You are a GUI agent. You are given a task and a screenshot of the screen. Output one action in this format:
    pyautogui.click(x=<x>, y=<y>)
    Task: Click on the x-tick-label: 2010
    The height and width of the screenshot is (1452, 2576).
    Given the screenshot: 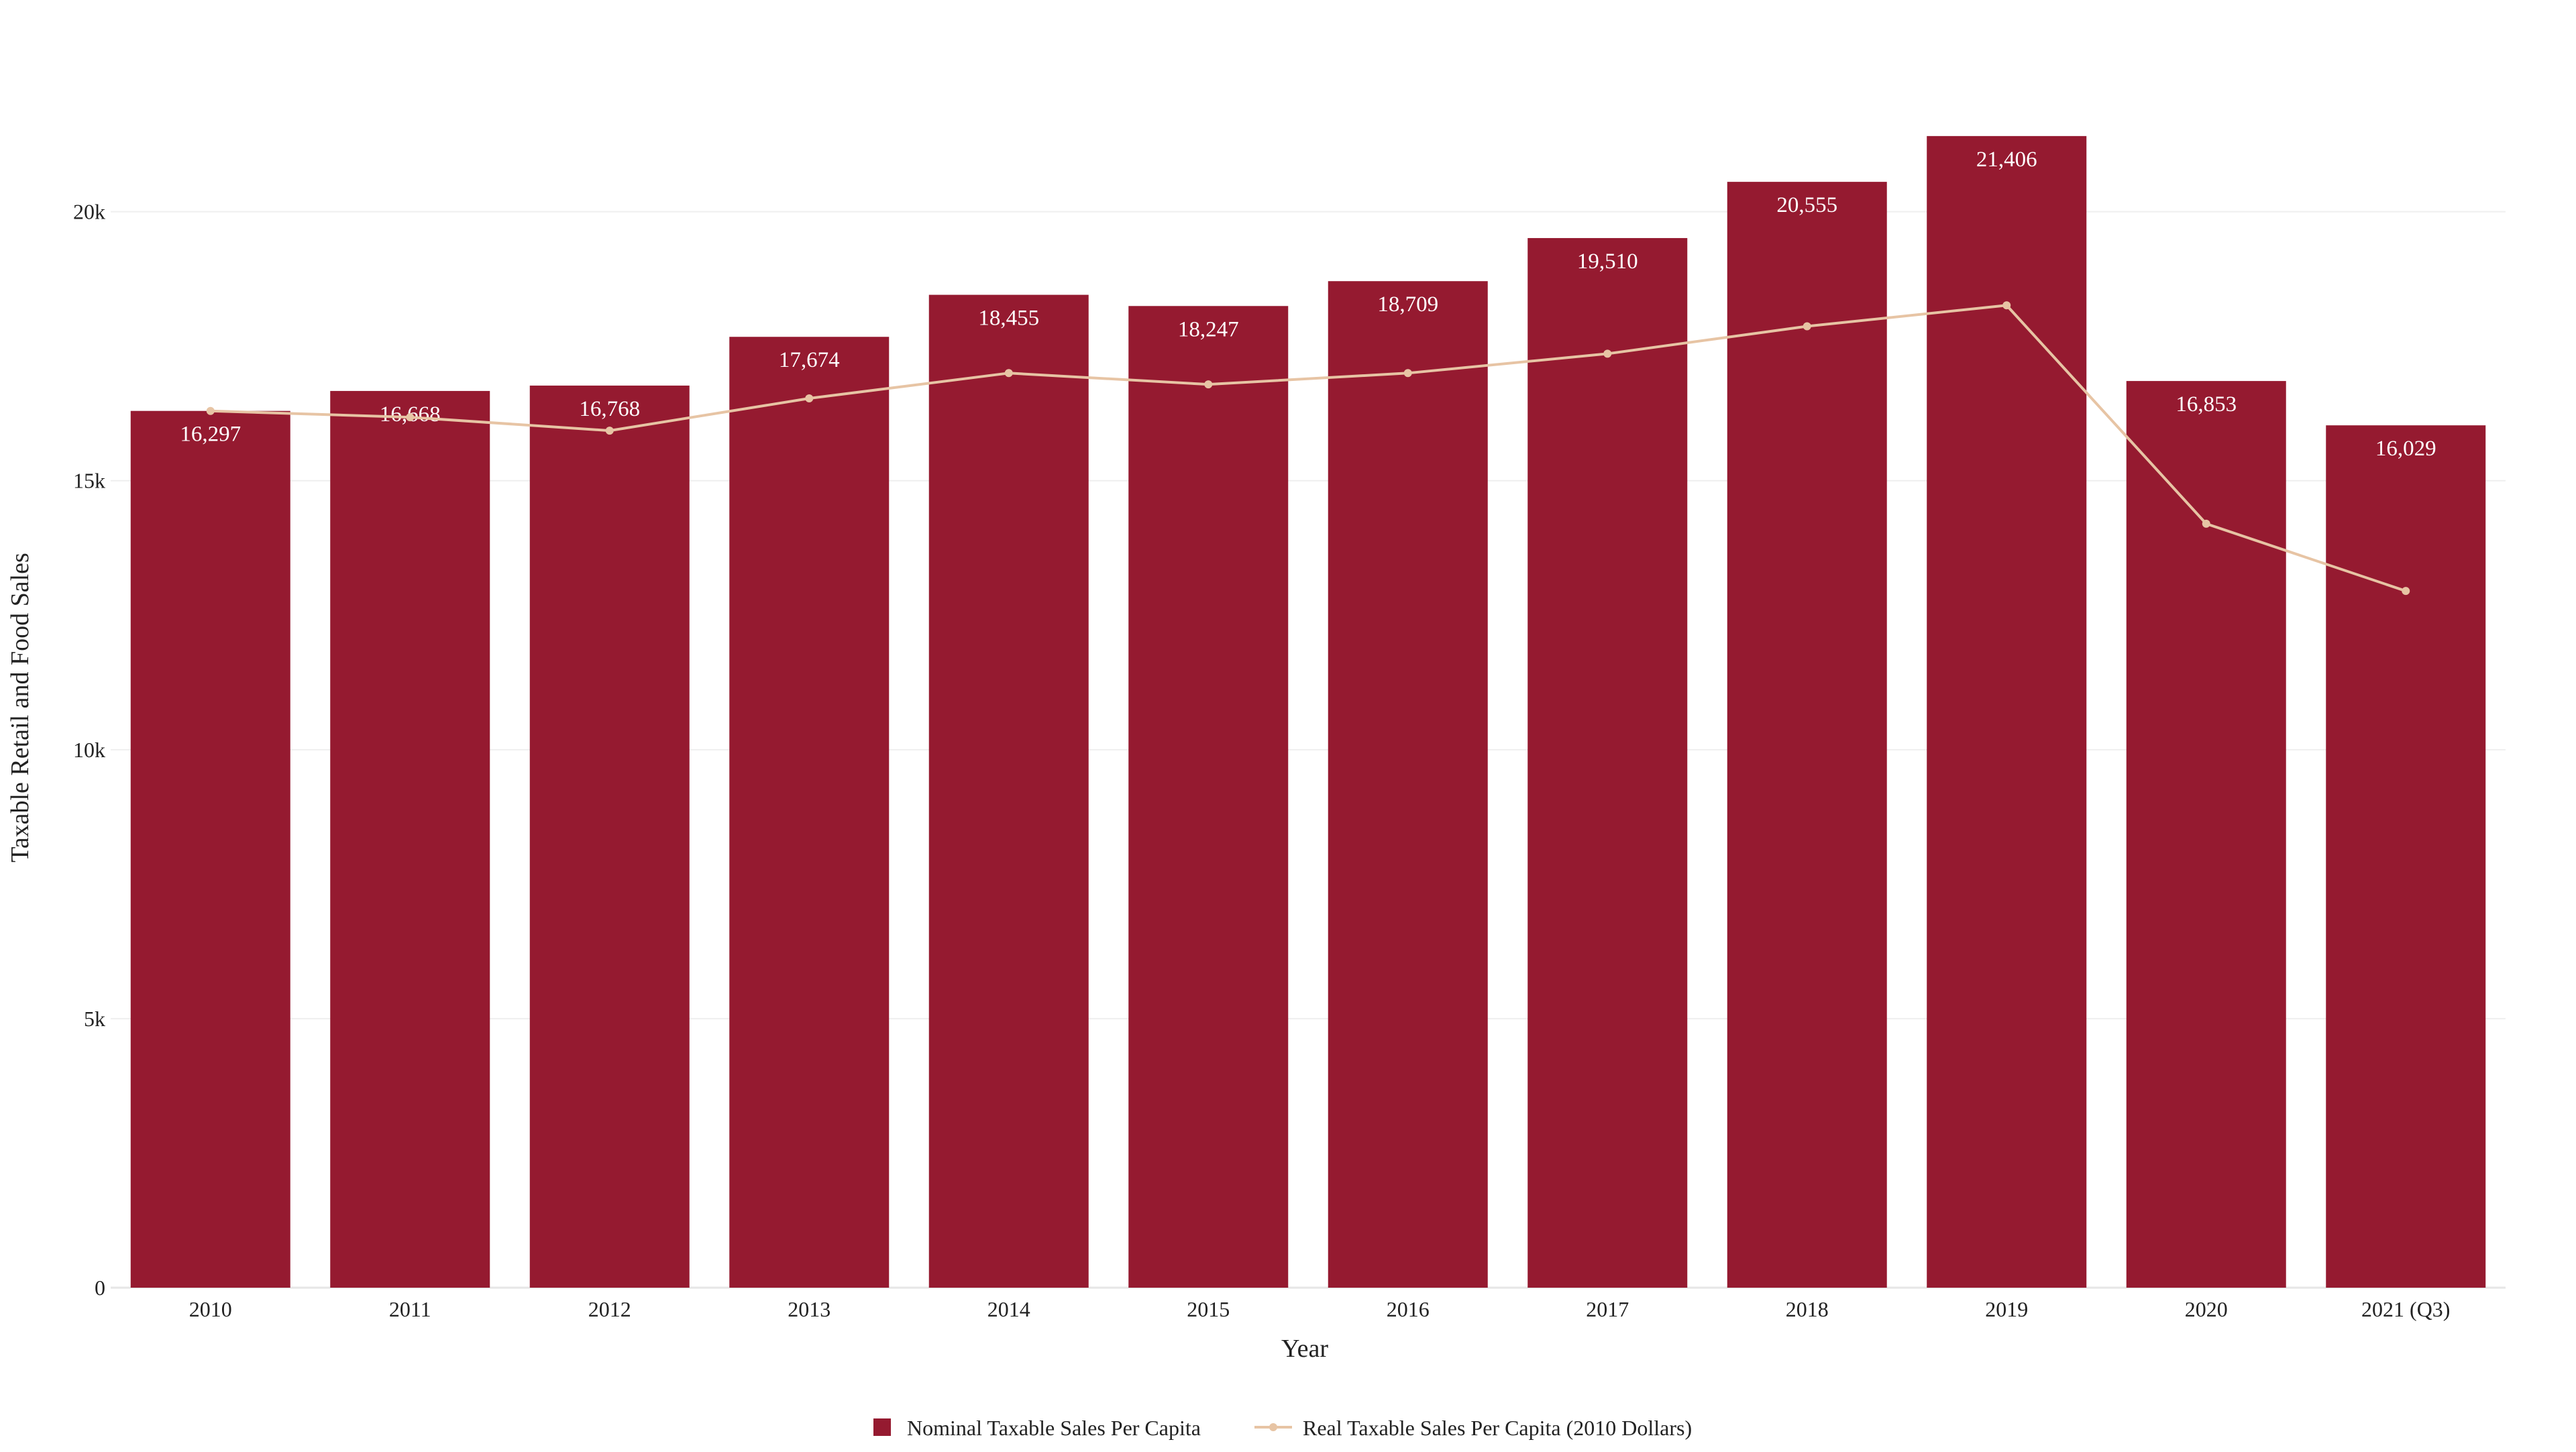 What is the action you would take?
    pyautogui.click(x=210, y=1309)
    